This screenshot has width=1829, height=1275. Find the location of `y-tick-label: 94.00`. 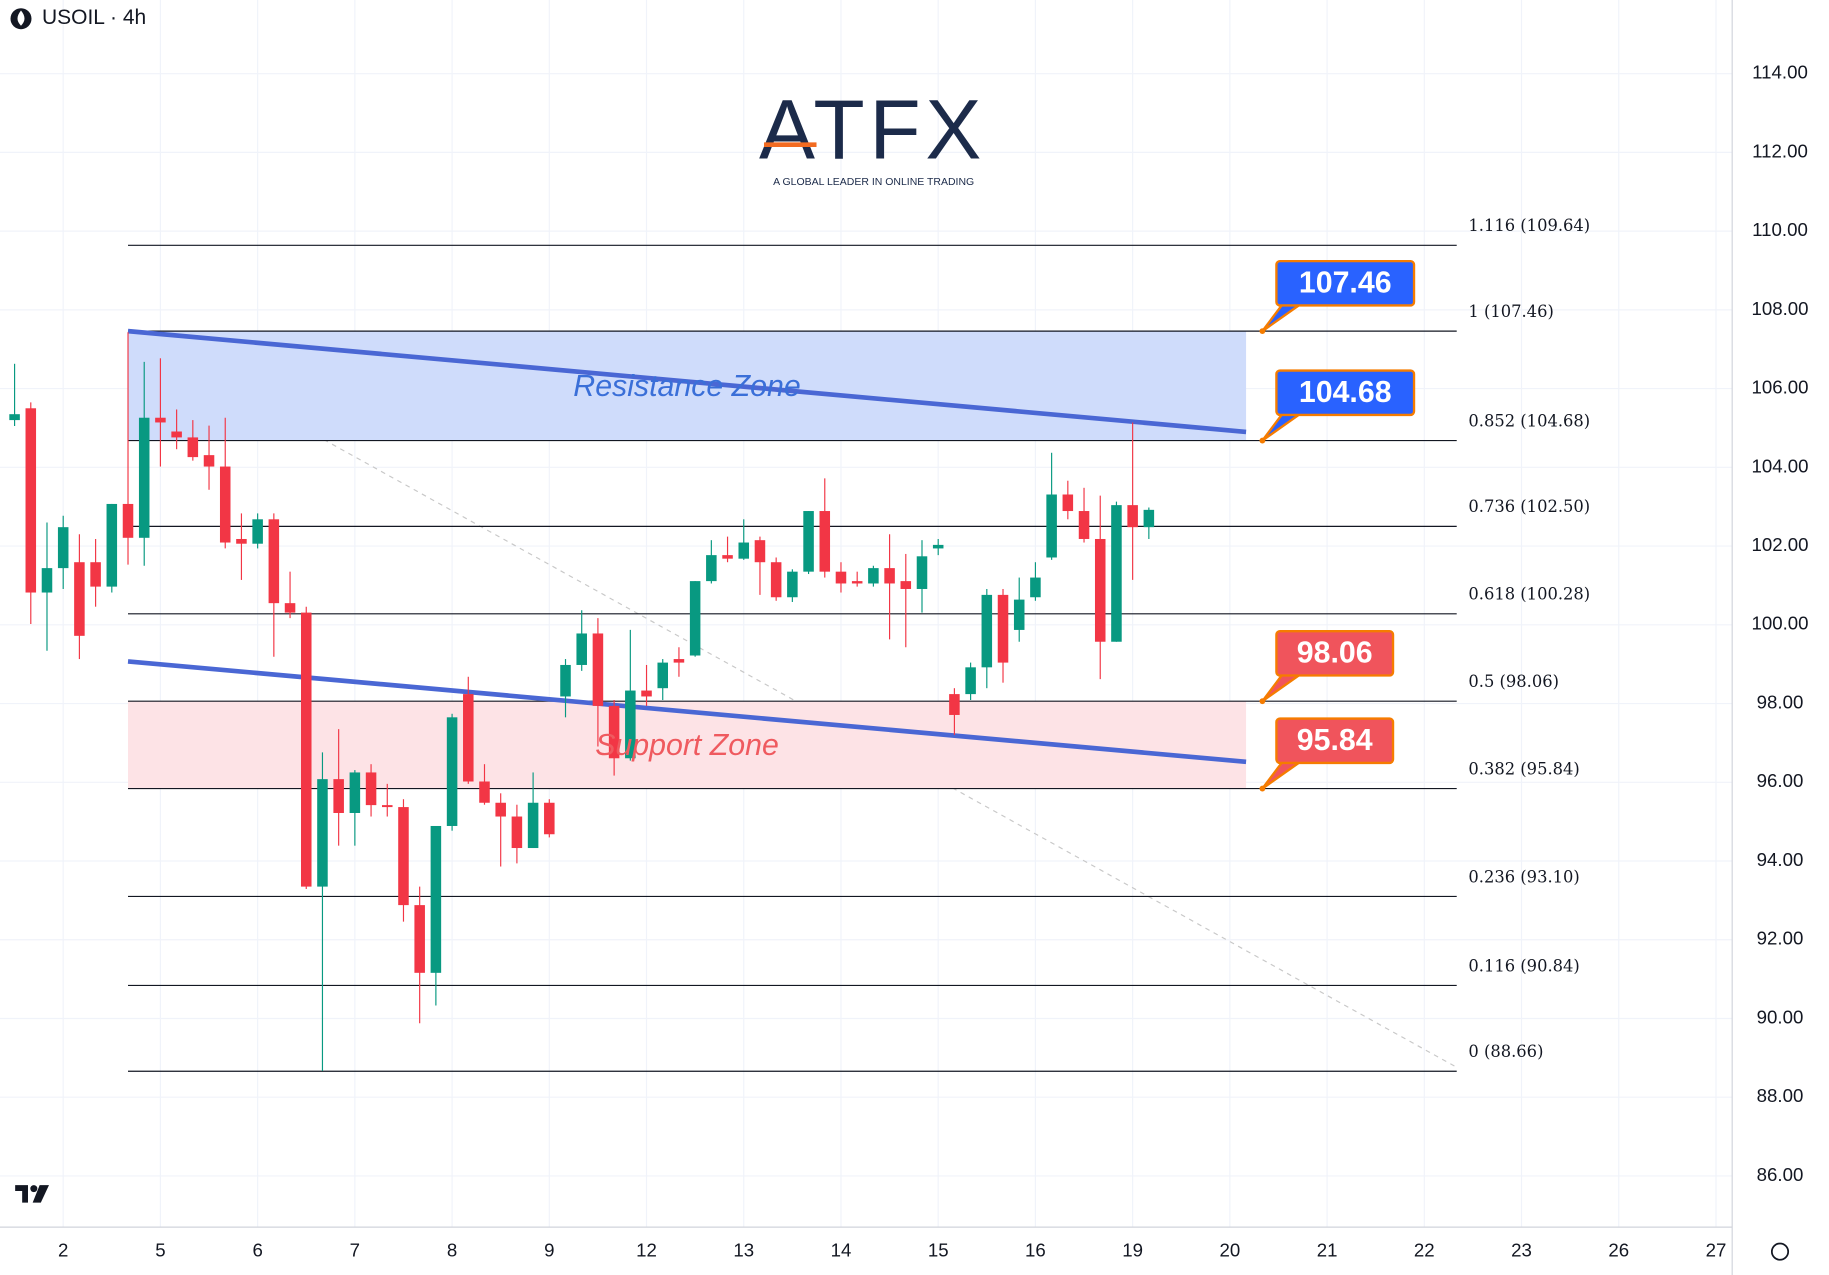

y-tick-label: 94.00 is located at coordinates (1780, 859).